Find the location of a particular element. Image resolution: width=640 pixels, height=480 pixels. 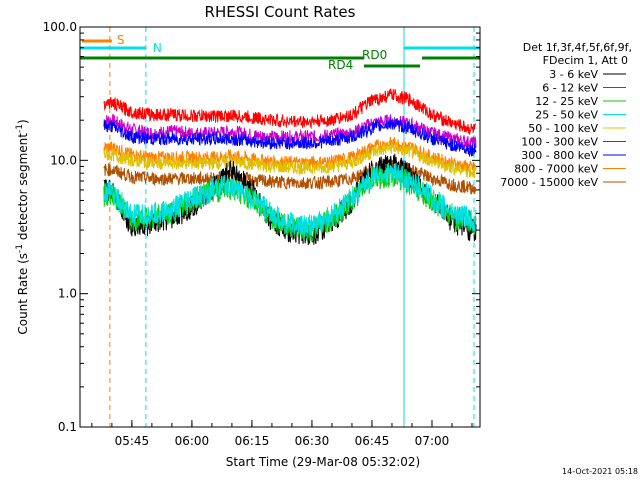

legend-label: 300 - 800 keV is located at coordinates (559, 155).